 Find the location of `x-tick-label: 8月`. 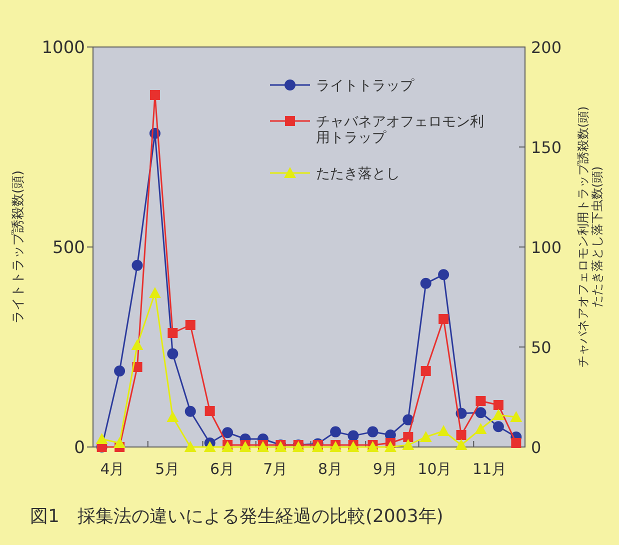

x-tick-label: 8月 is located at coordinates (330, 469).